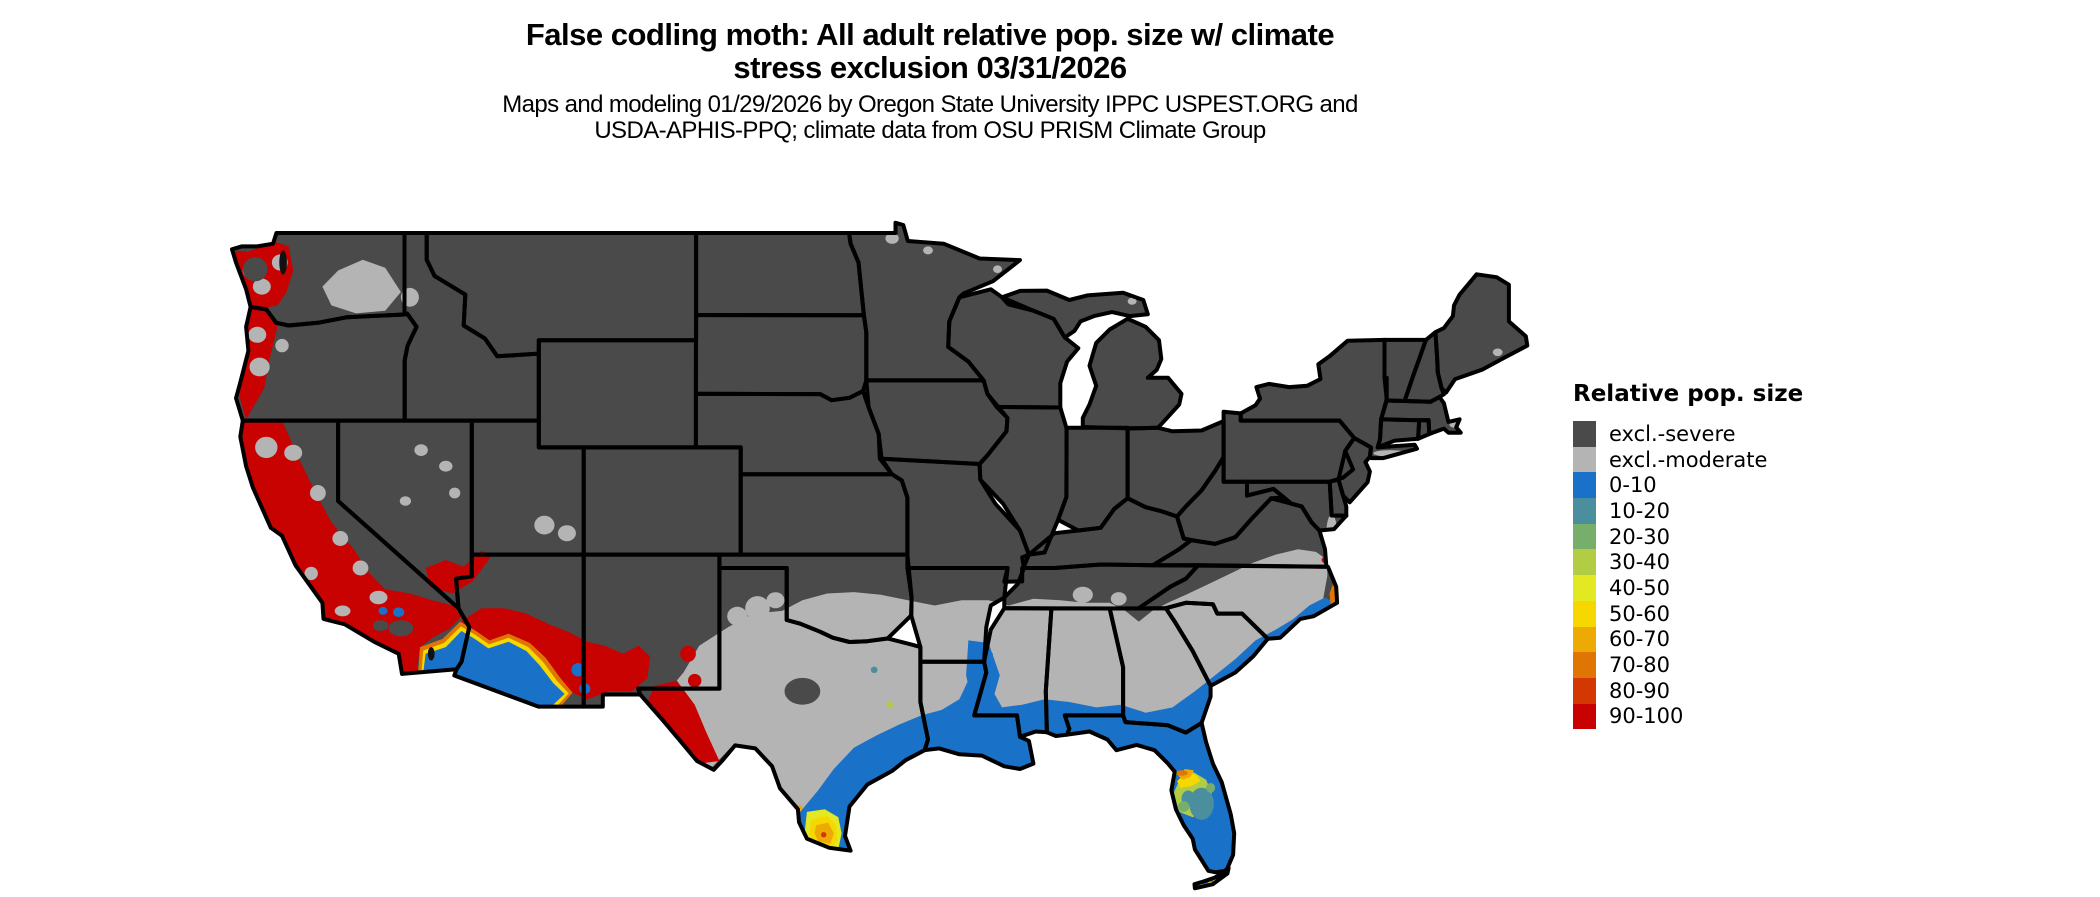 Image resolution: width=2100 pixels, height=897 pixels. What do you see at coordinates (1640, 613) in the screenshot?
I see `legend-label: 50-60` at bounding box center [1640, 613].